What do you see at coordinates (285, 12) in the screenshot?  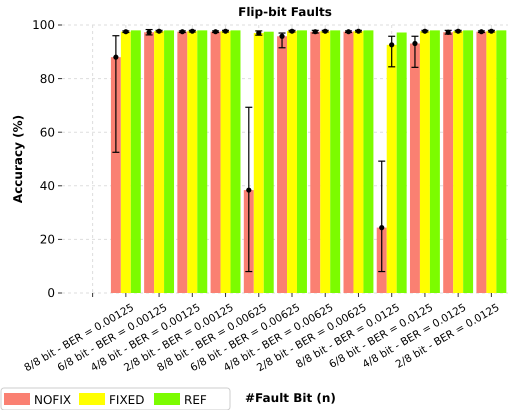 I see `chart-title: Flip-bit Faults` at bounding box center [285, 12].